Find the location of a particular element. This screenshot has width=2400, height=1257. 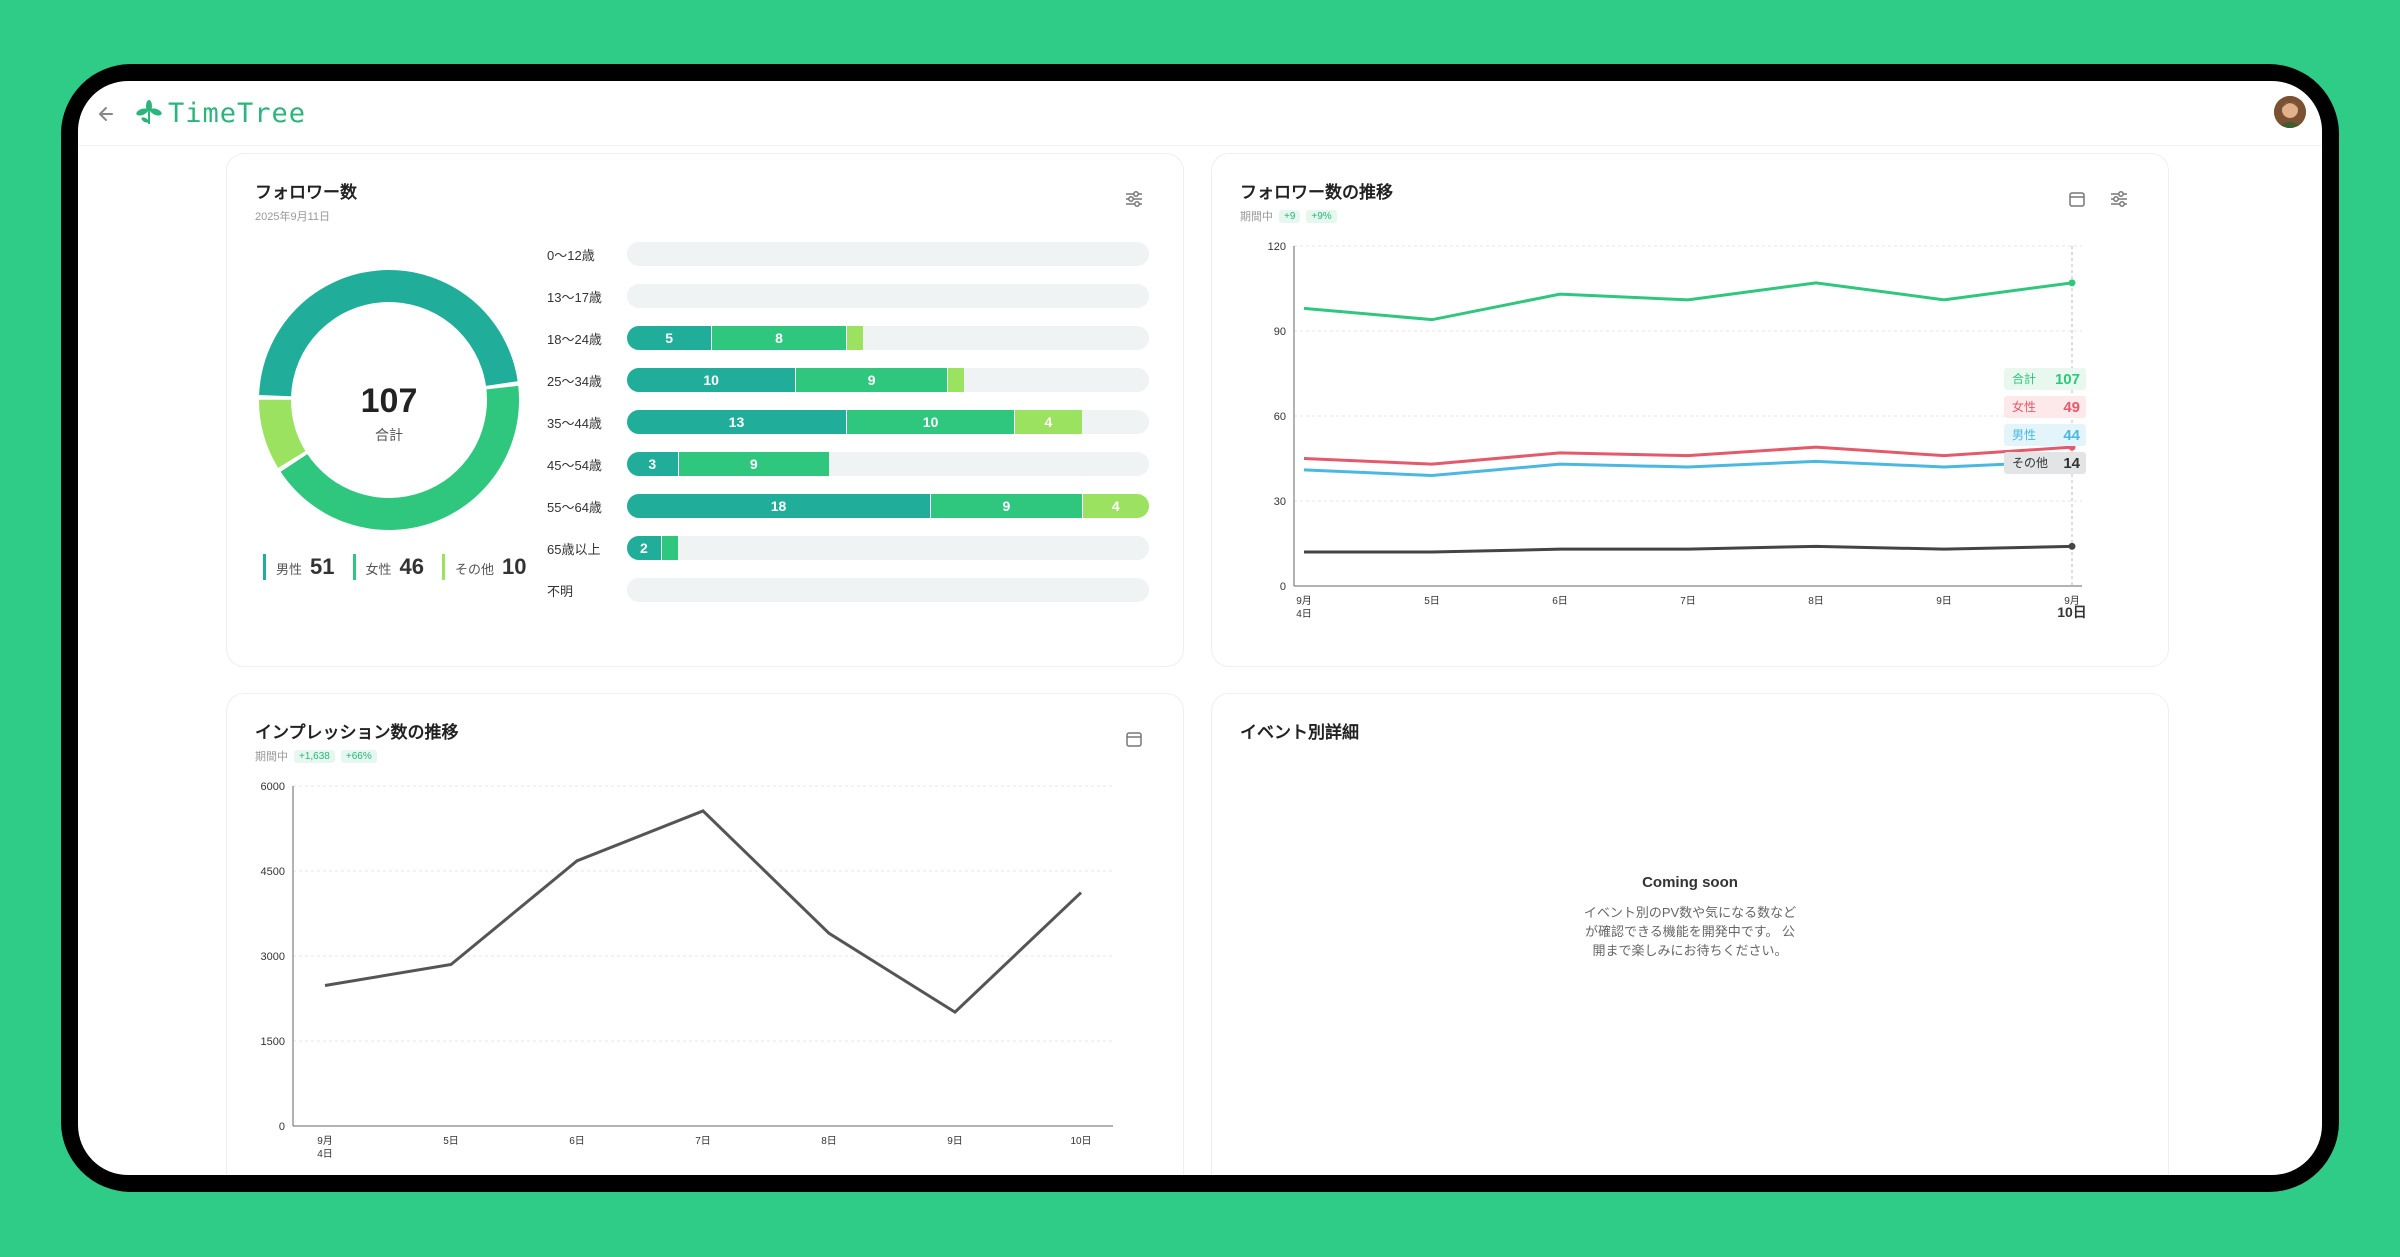

x-tick-label: 5日 is located at coordinates (451, 1141).